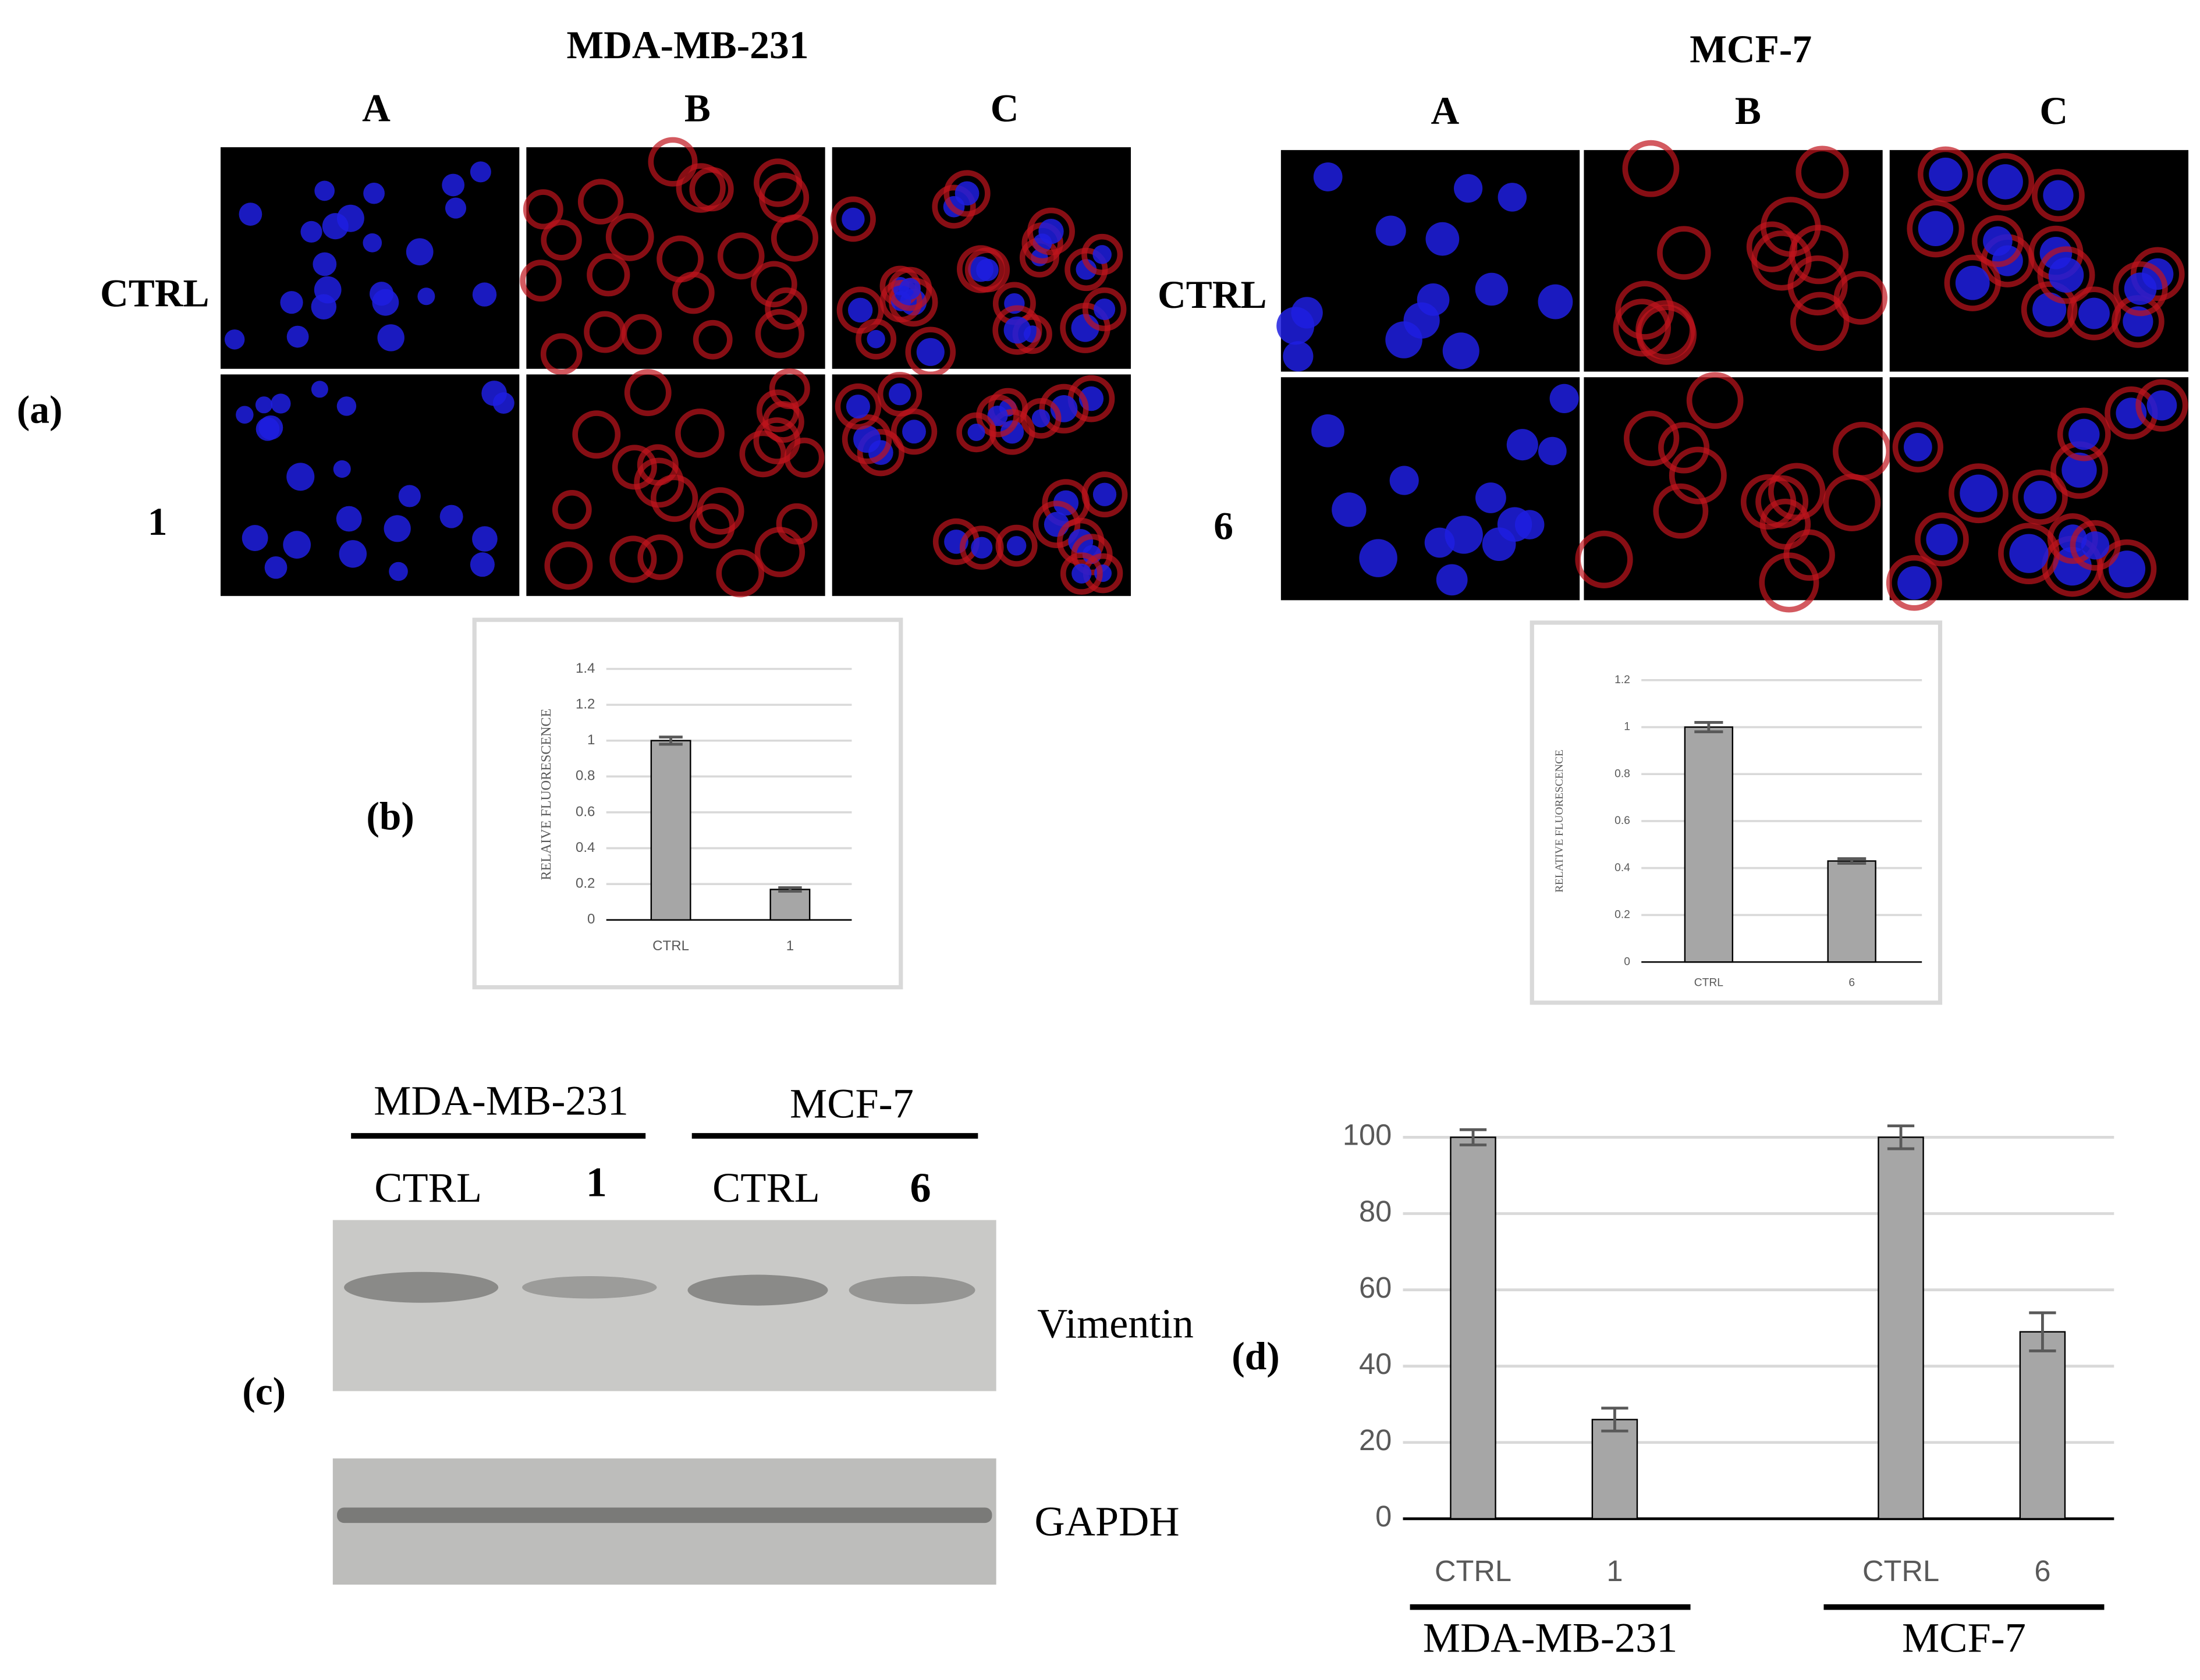  Describe the element at coordinates (585, 847) in the screenshot. I see `y-tick-label: 0.4` at that location.